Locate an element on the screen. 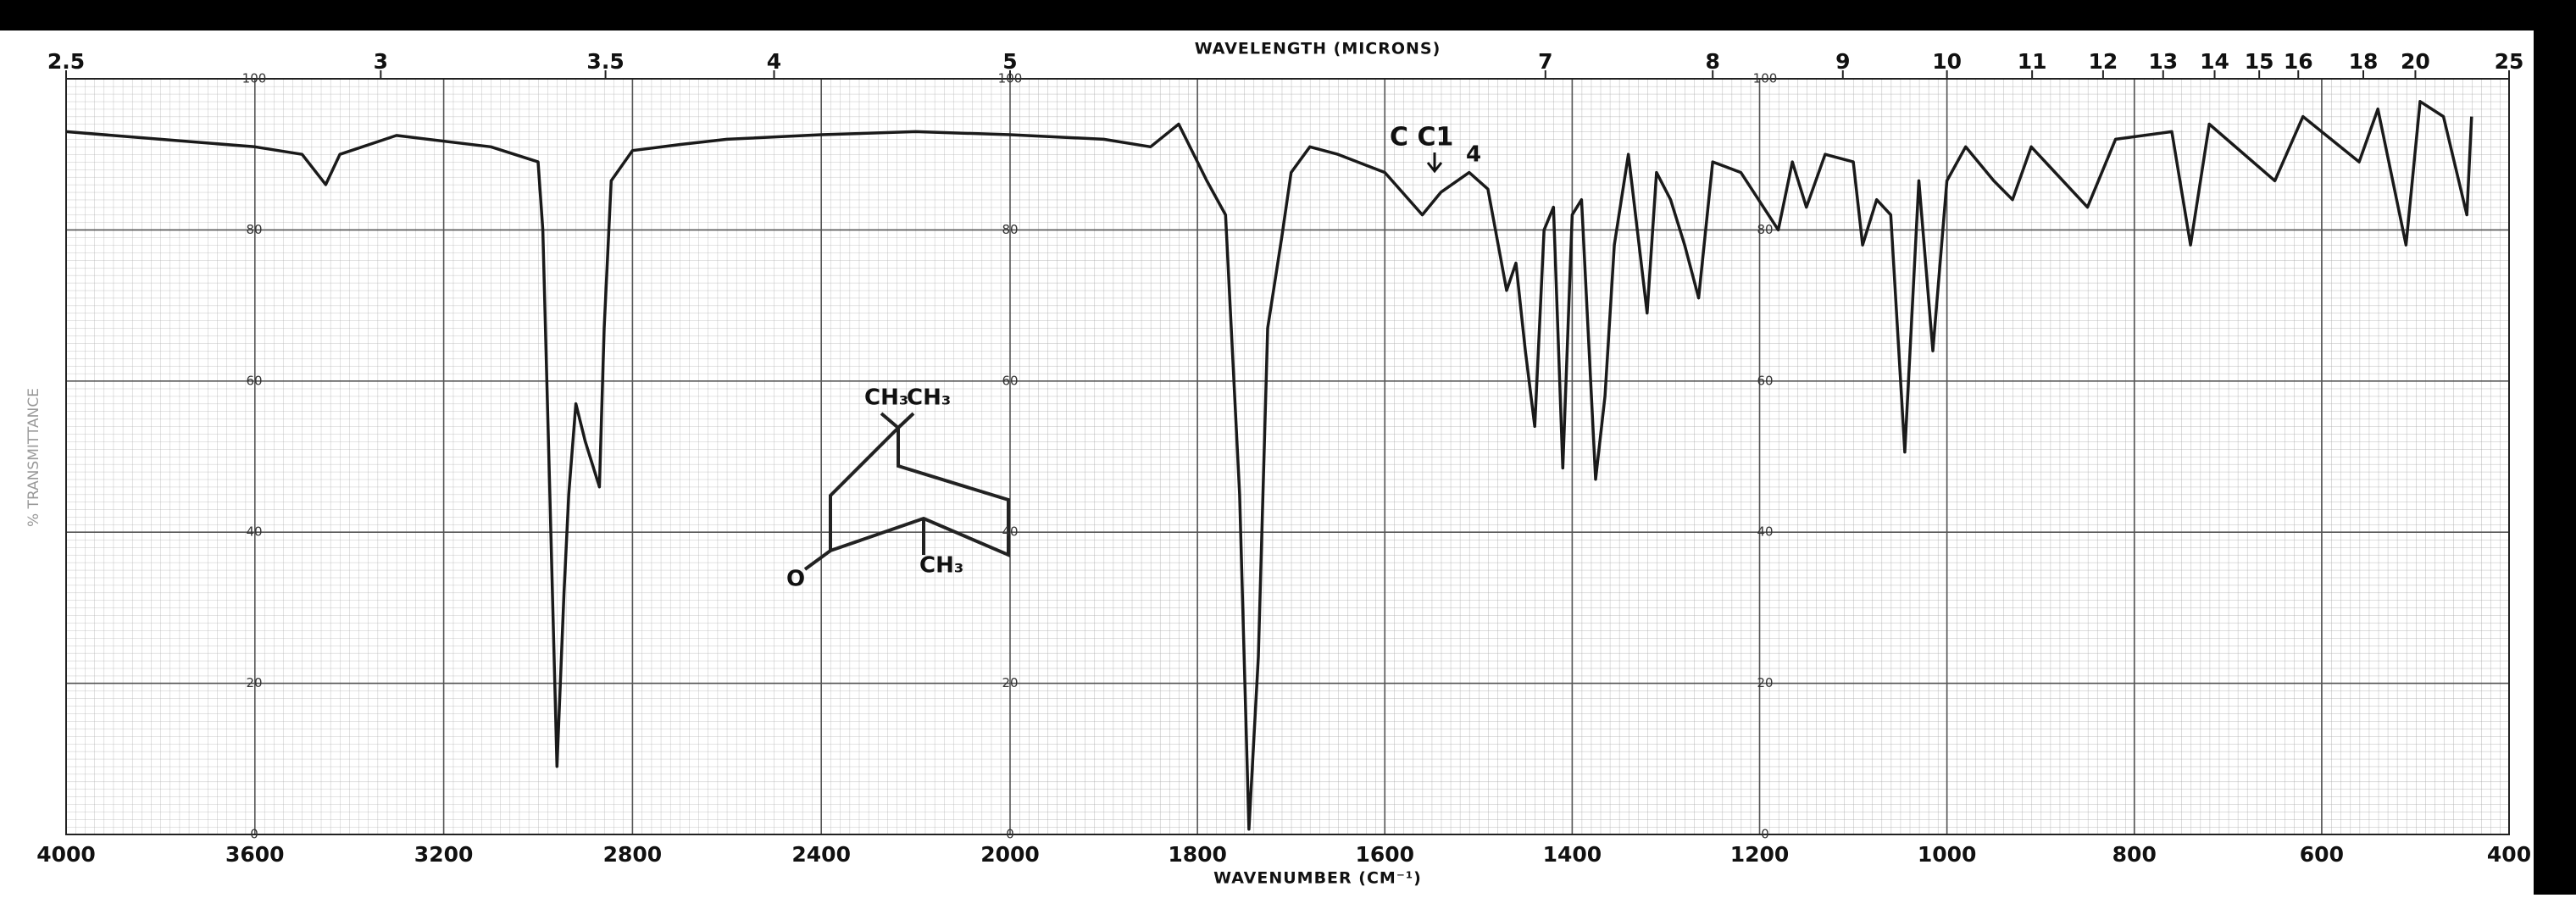 The height and width of the screenshot is (898, 2576). x2-tick-label: 7 is located at coordinates (1545, 61).